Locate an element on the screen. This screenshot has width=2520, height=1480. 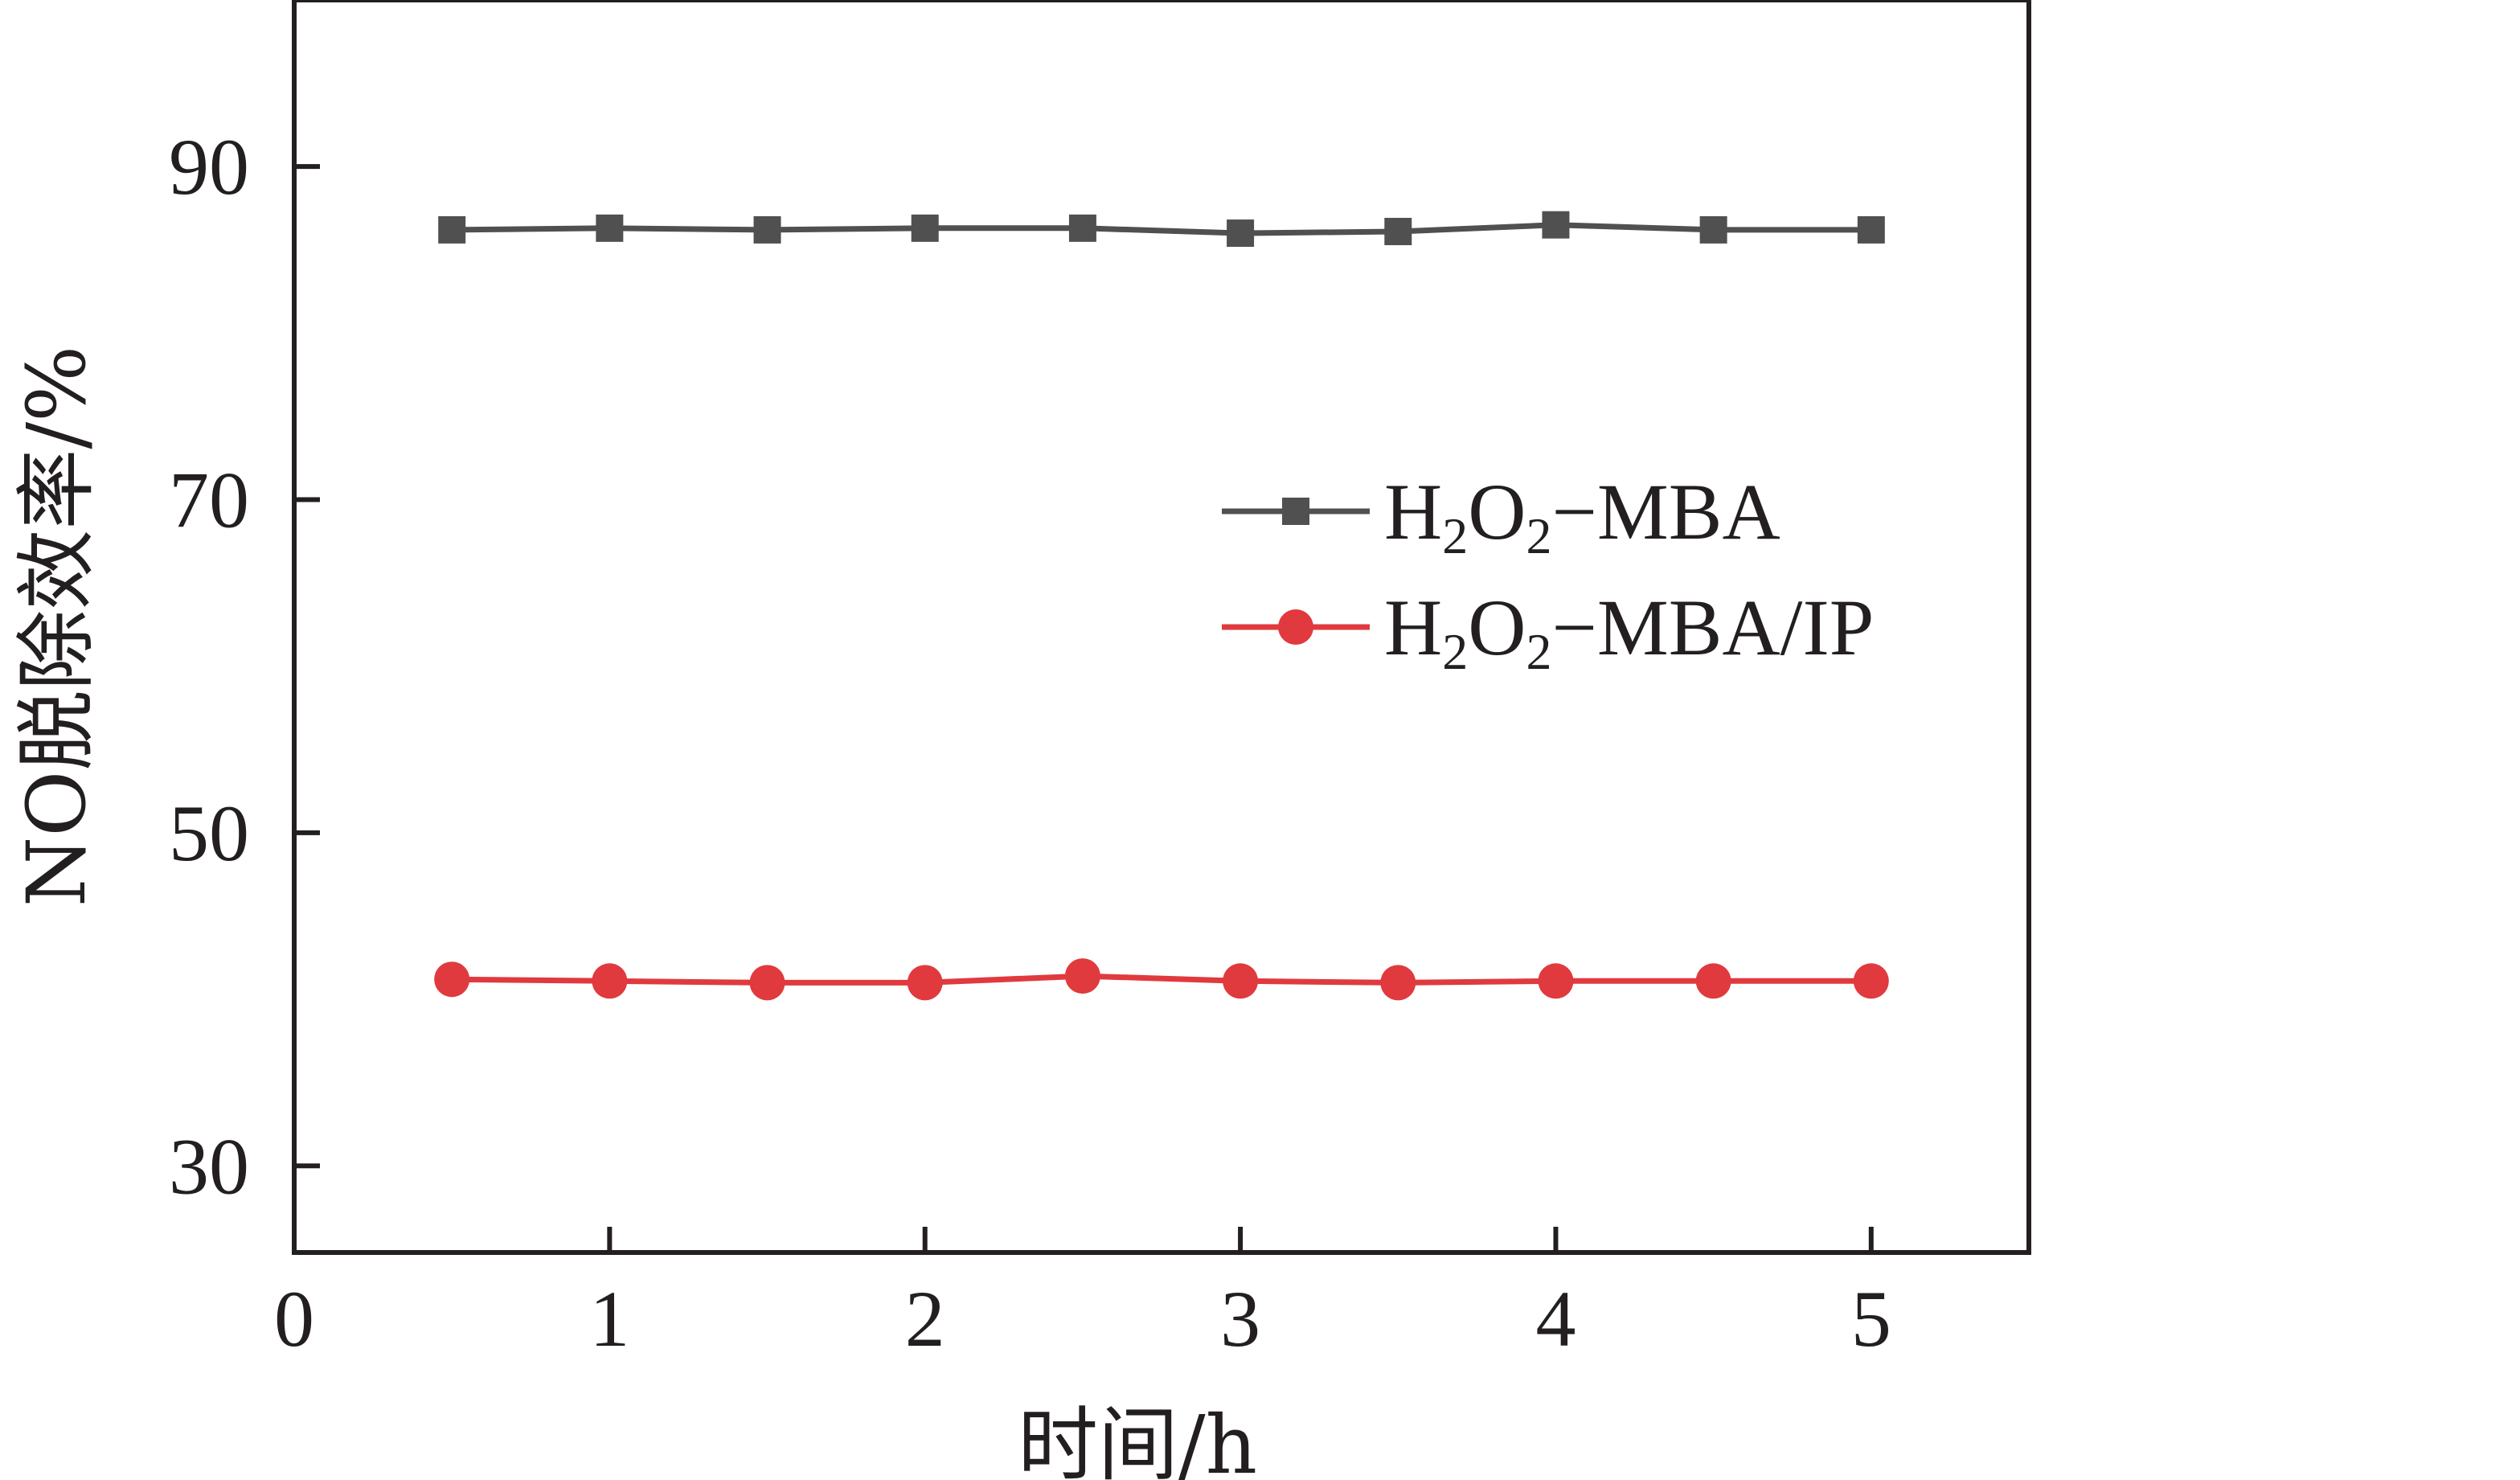
x-tick-label: 2 is located at coordinates (925, 1318).